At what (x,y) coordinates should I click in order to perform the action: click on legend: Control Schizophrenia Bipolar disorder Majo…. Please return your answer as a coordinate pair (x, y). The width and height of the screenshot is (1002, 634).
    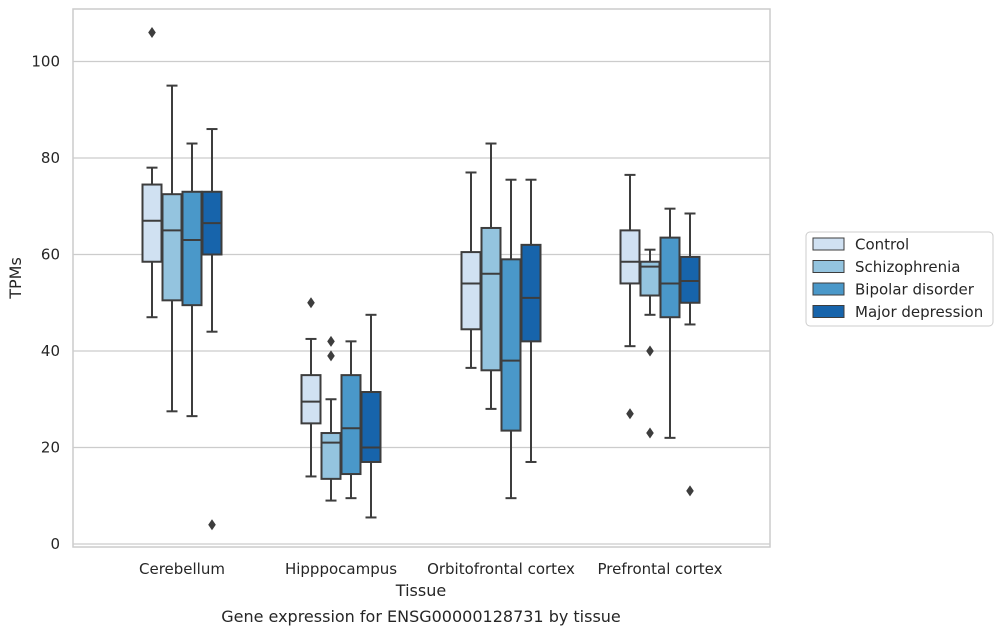
    Looking at the image, I should click on (899, 279).